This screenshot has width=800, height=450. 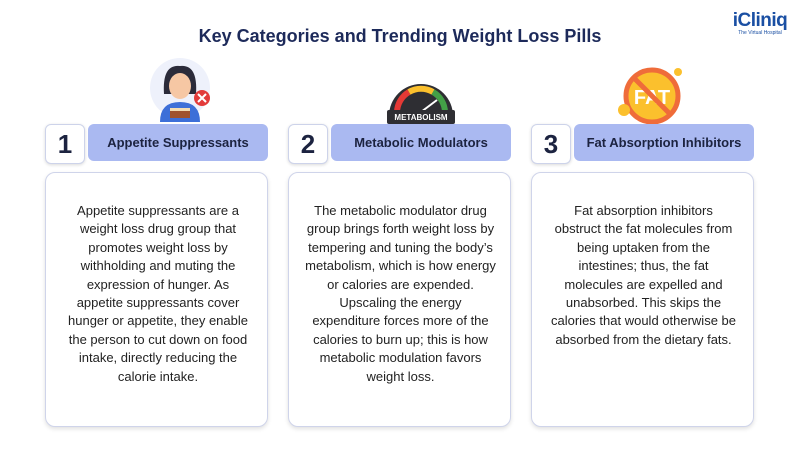 What do you see at coordinates (421, 104) in the screenshot?
I see `metabolism-icon: METABOLISM` at bounding box center [421, 104].